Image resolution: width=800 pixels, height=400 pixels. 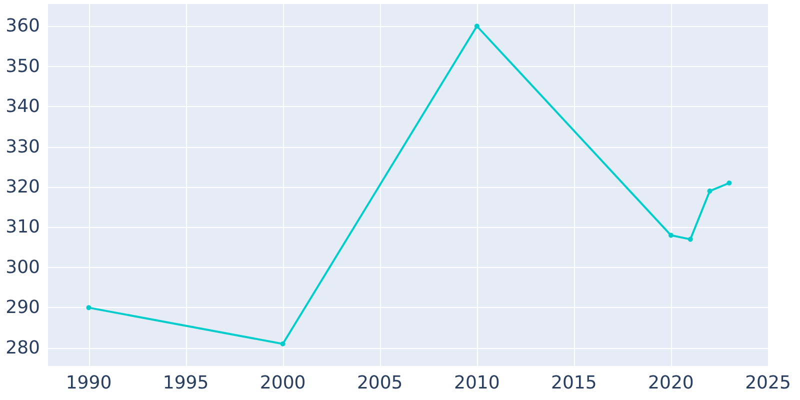 What do you see at coordinates (379, 383) in the screenshot?
I see `x-tick-label: 2005` at bounding box center [379, 383].